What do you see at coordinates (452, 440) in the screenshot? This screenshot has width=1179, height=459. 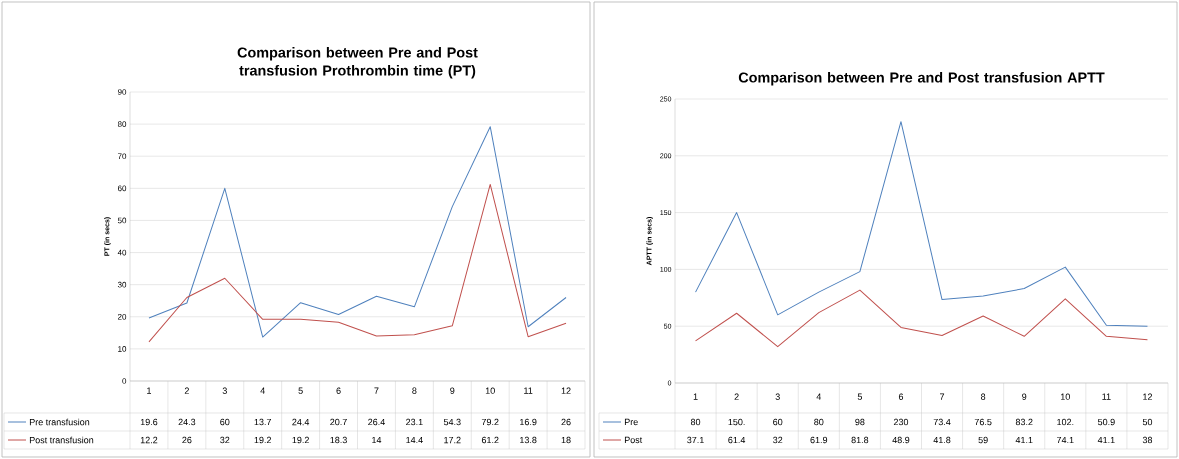 I see `data-label: 17.2` at bounding box center [452, 440].